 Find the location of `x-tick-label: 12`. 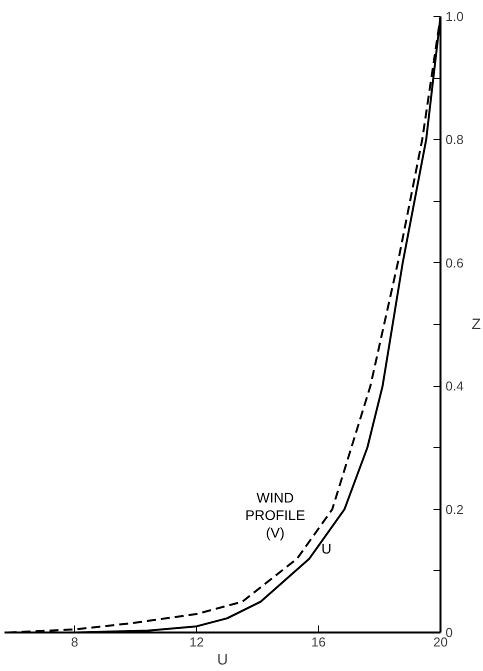

x-tick-label: 12 is located at coordinates (196, 642).